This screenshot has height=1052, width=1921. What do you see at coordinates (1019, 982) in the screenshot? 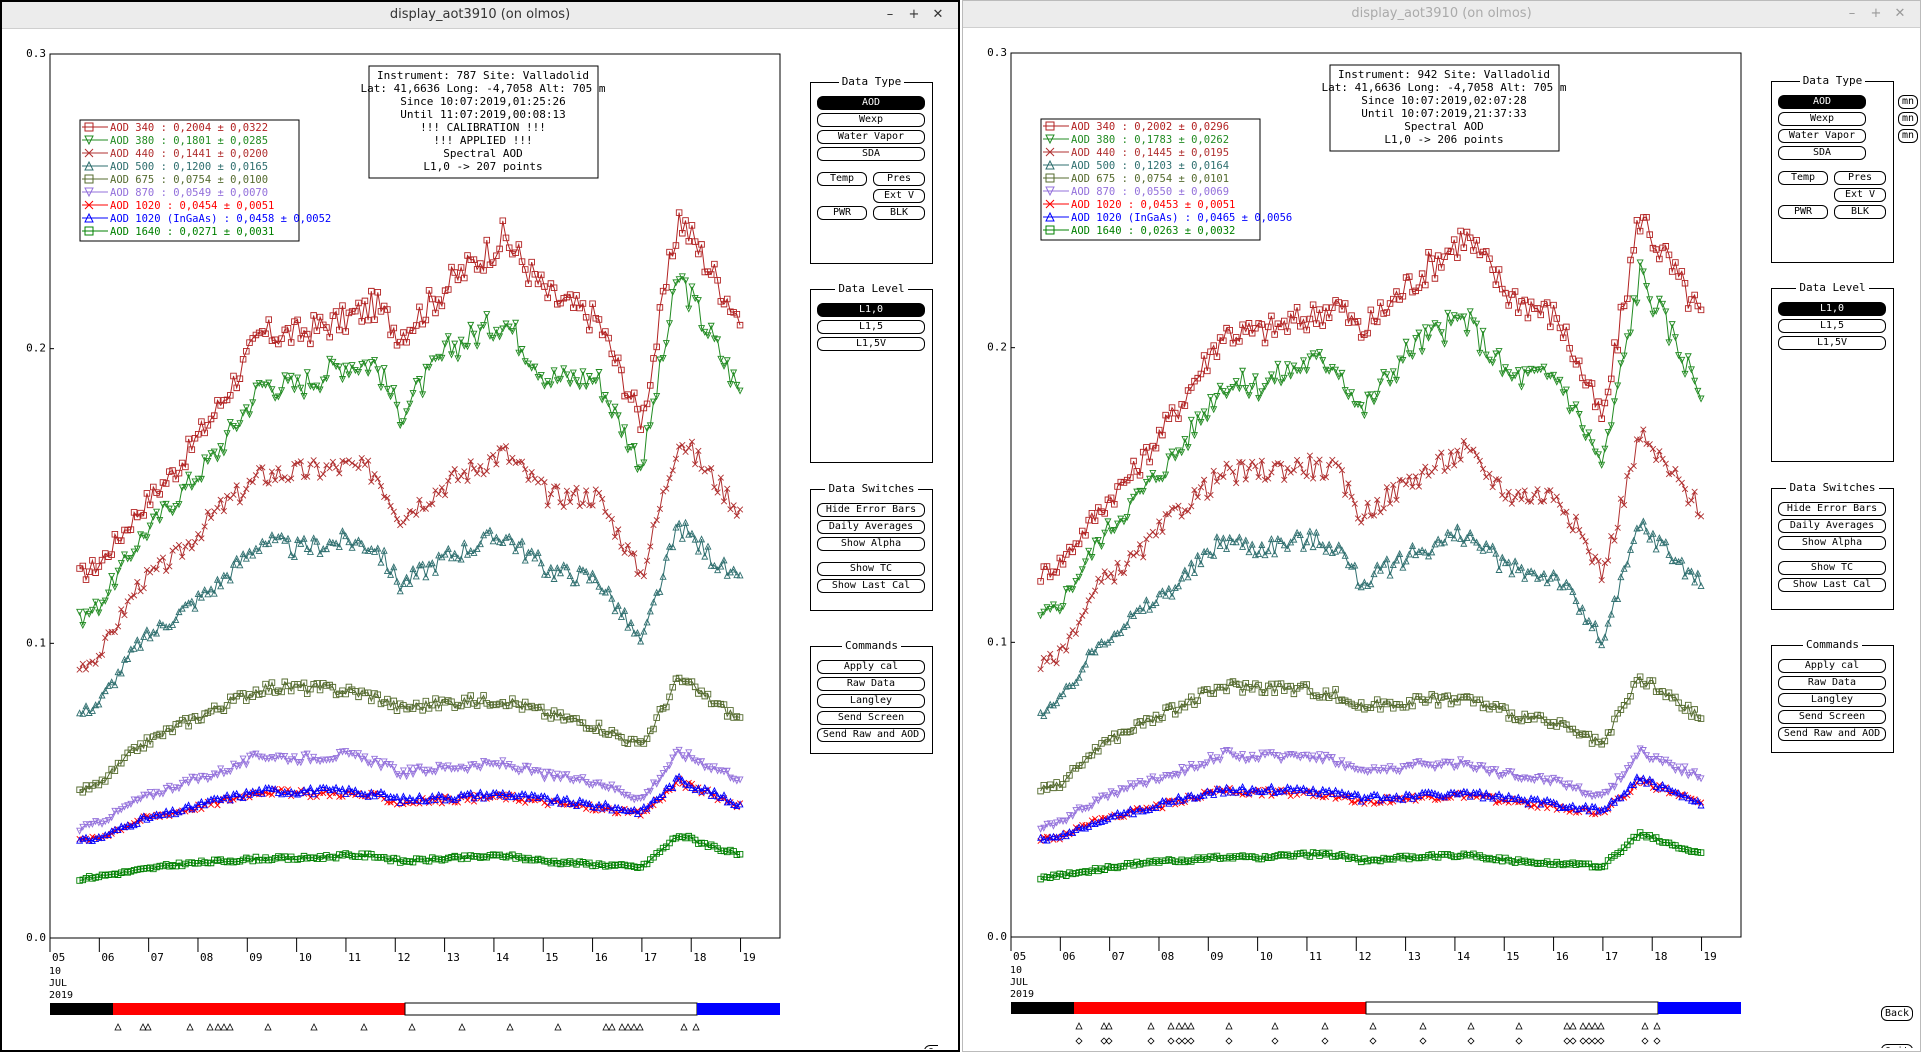
I see `date-label: JUL` at bounding box center [1019, 982].